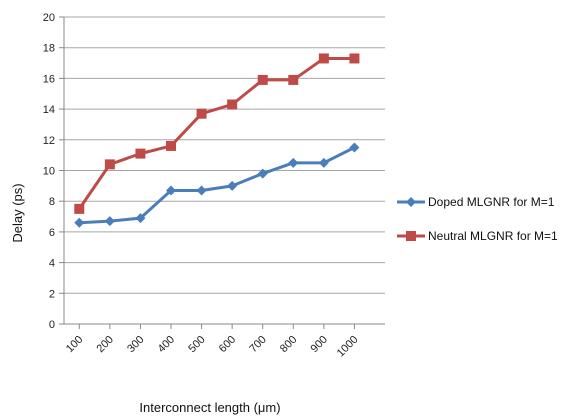 This screenshot has width=574, height=419. Describe the element at coordinates (49, 18) in the screenshot. I see `y-tick-label: 20` at that location.